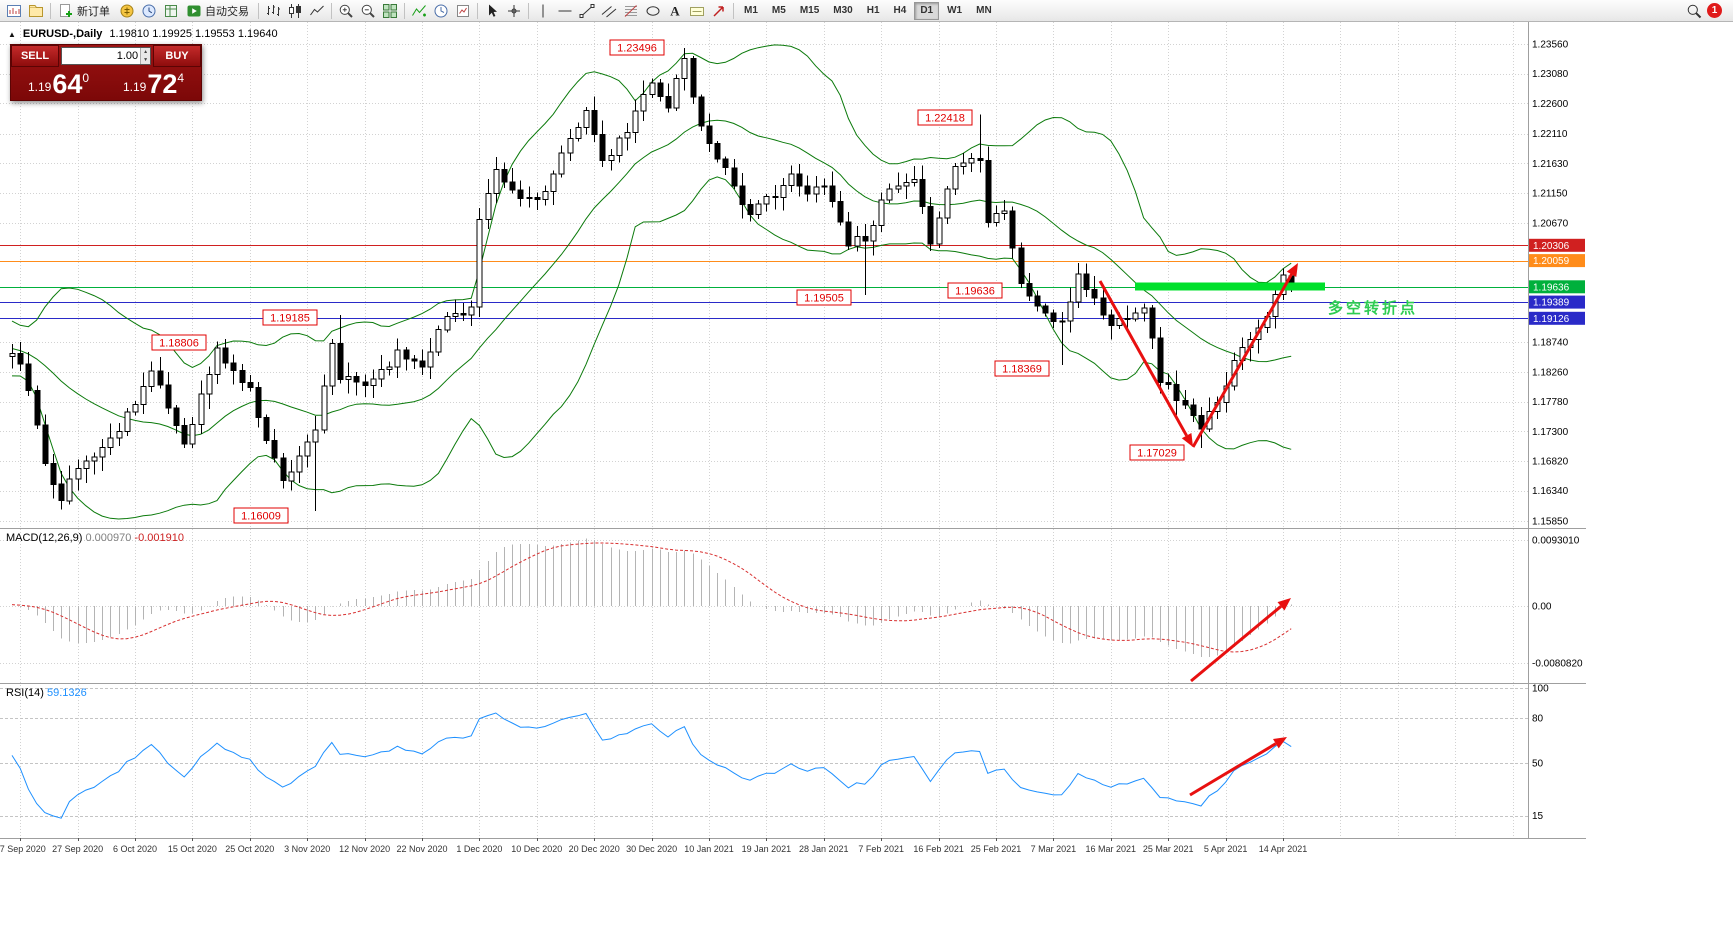 The width and height of the screenshot is (1733, 946). I want to click on price-label: 1.19185, so click(290, 317).